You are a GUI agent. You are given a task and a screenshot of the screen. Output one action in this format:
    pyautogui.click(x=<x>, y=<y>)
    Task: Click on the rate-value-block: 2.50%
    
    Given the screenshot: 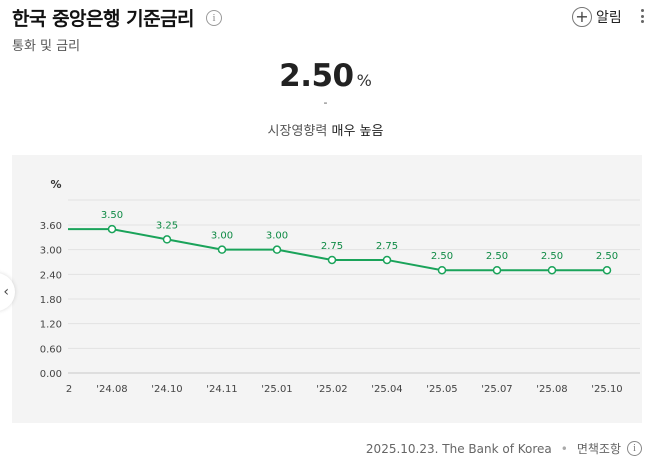 What is the action you would take?
    pyautogui.click(x=325, y=76)
    